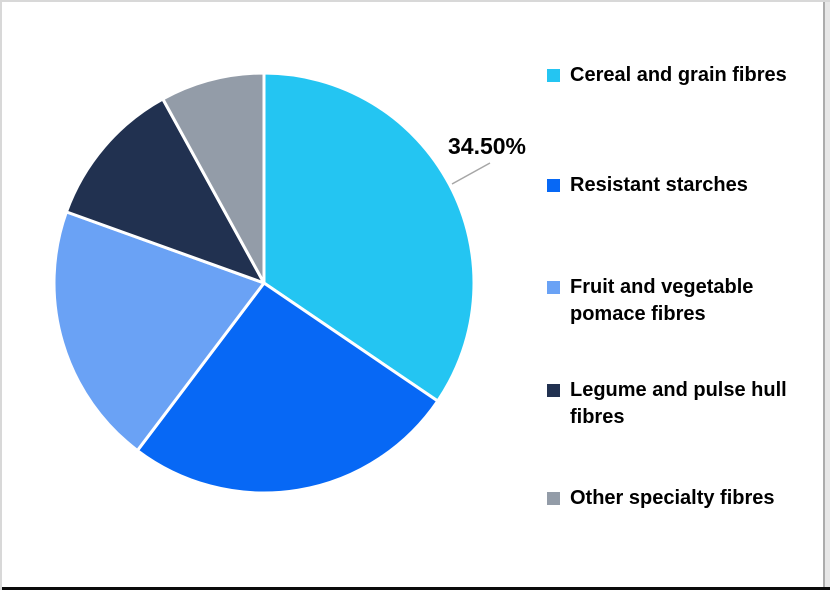 The height and width of the screenshot is (592, 830). Describe the element at coordinates (827, 295) in the screenshot. I see `right-edge-strip` at that location.